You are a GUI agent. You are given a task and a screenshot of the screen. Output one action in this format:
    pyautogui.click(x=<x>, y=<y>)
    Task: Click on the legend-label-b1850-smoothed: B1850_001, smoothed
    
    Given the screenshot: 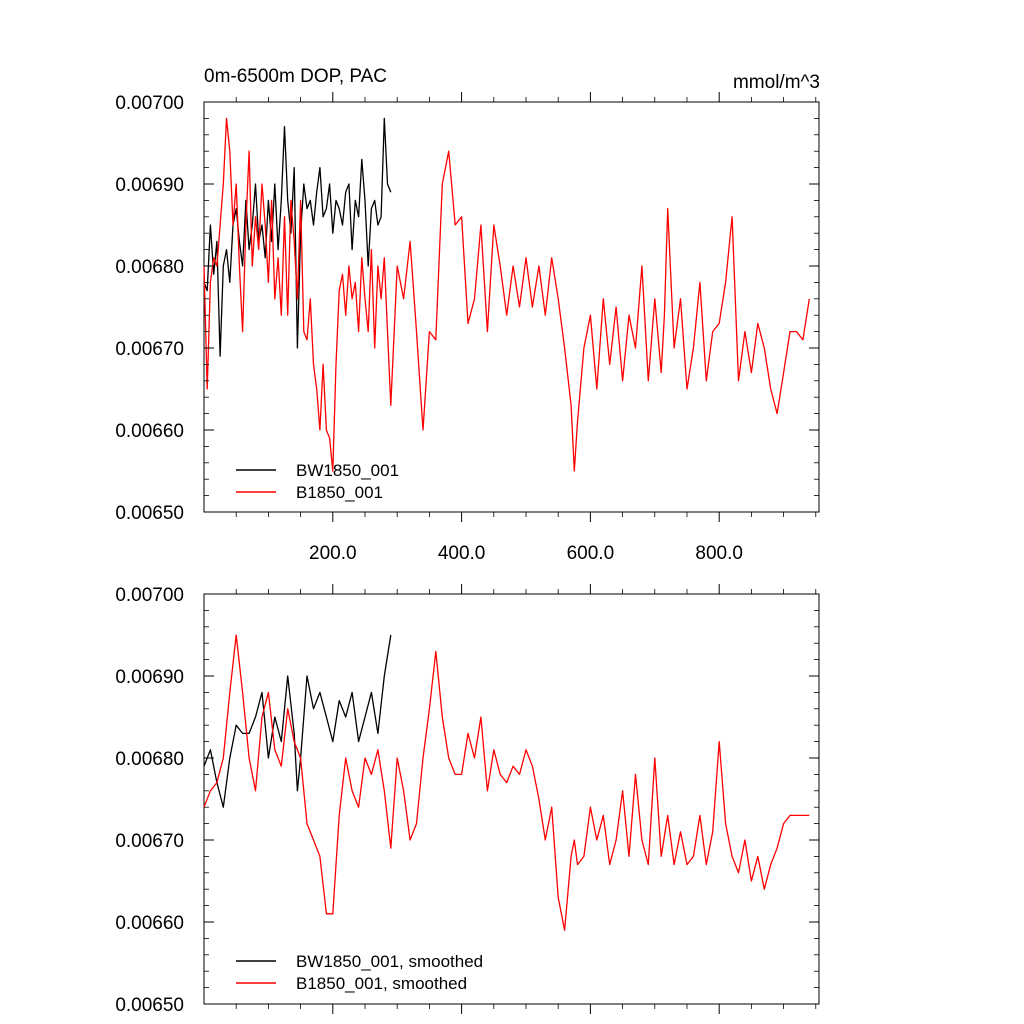 What is the action you would take?
    pyautogui.click(x=381, y=983)
    